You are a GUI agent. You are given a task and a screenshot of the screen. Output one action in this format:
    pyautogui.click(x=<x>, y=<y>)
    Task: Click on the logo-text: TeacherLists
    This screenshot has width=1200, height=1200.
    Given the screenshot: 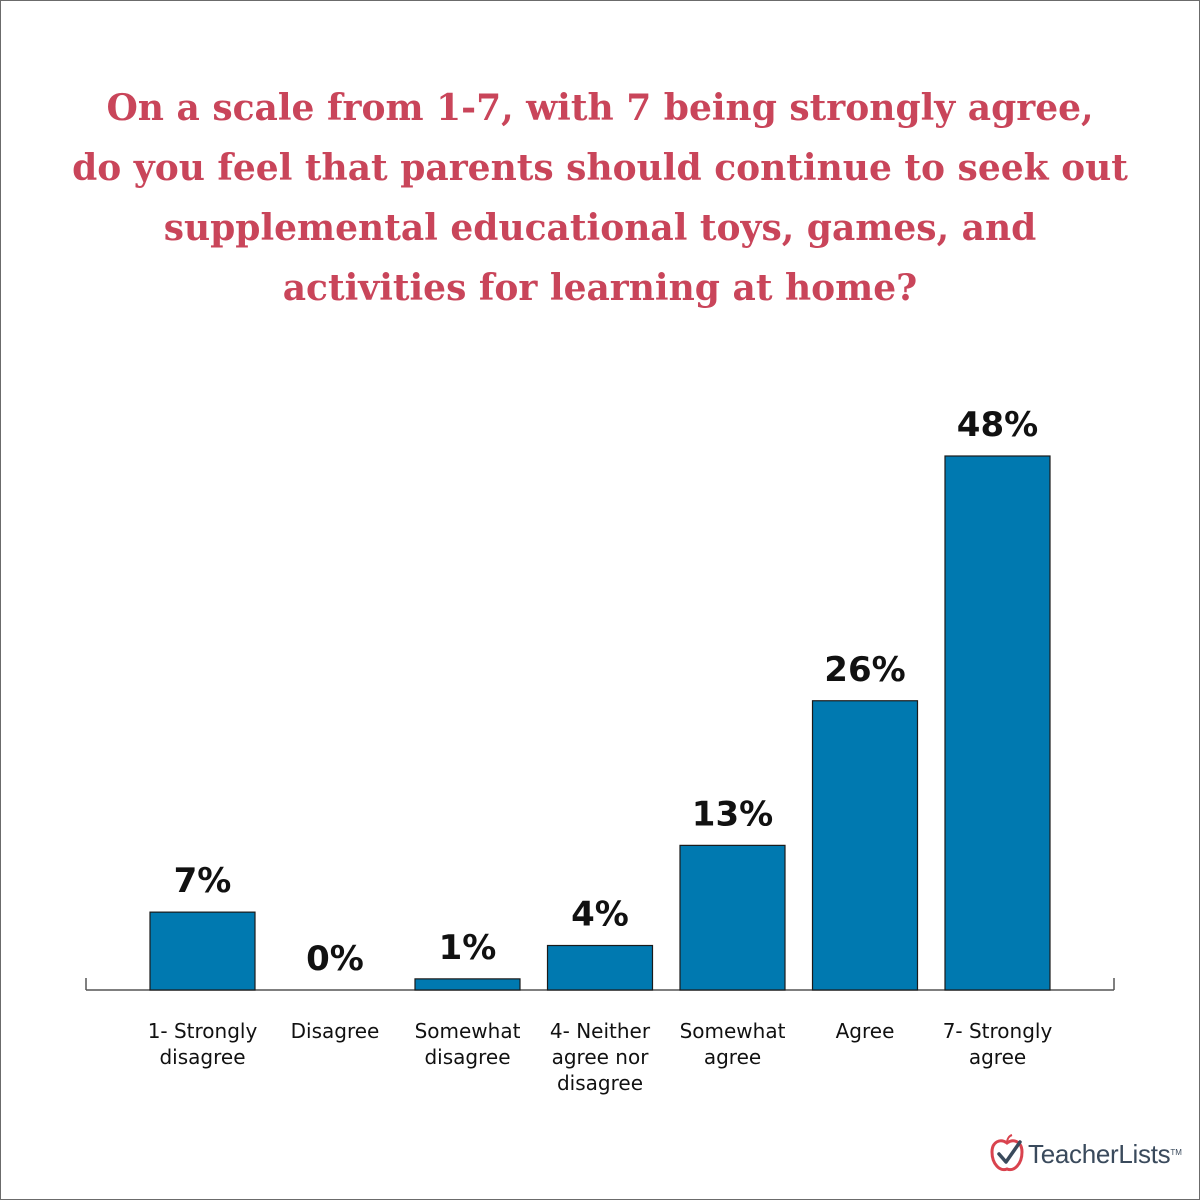 What is the action you would take?
    pyautogui.click(x=1099, y=1153)
    